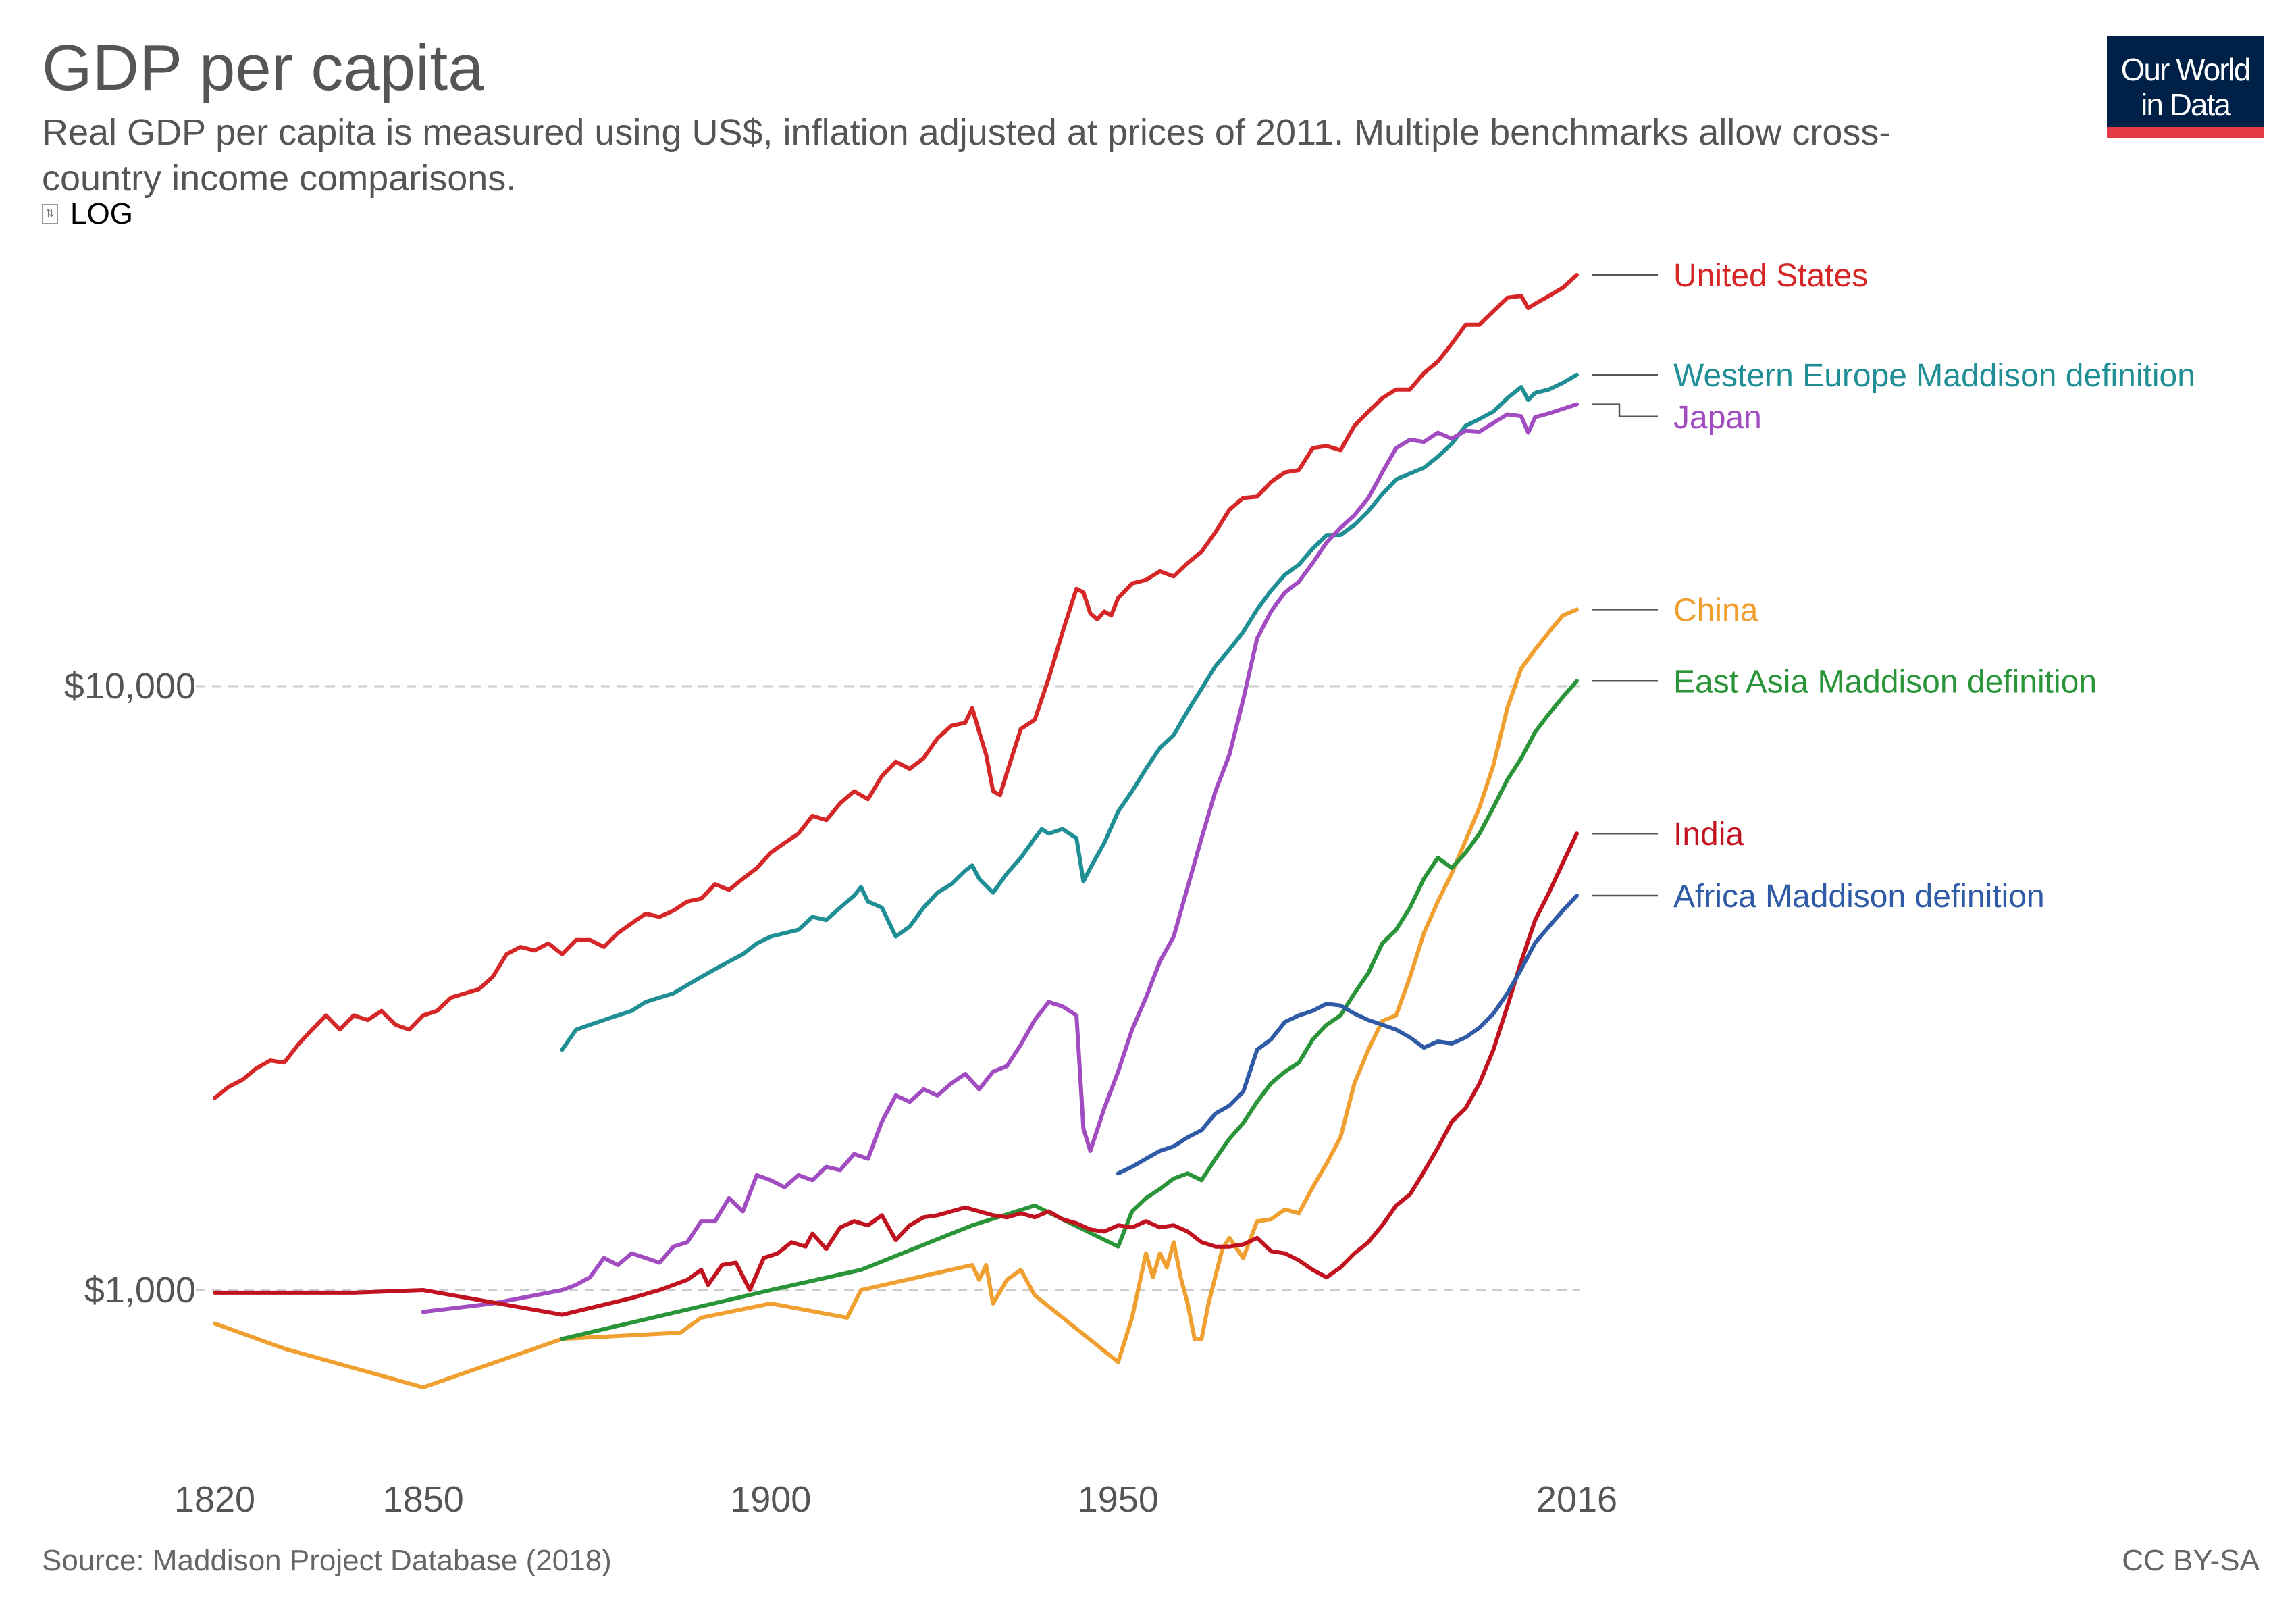 The width and height of the screenshot is (2296, 1621). What do you see at coordinates (423, 1499) in the screenshot?
I see `x-tick-label: 1850` at bounding box center [423, 1499].